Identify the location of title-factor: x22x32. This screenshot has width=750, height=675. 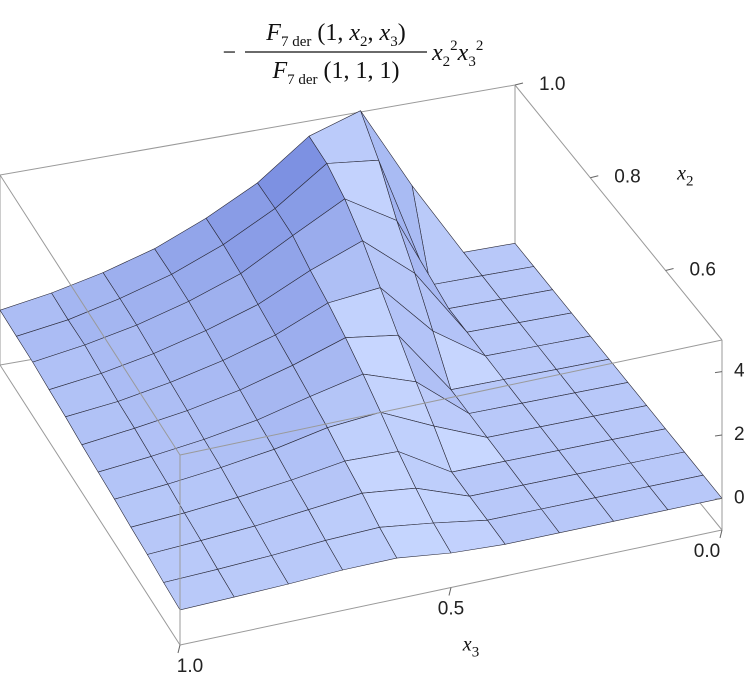
(457, 54).